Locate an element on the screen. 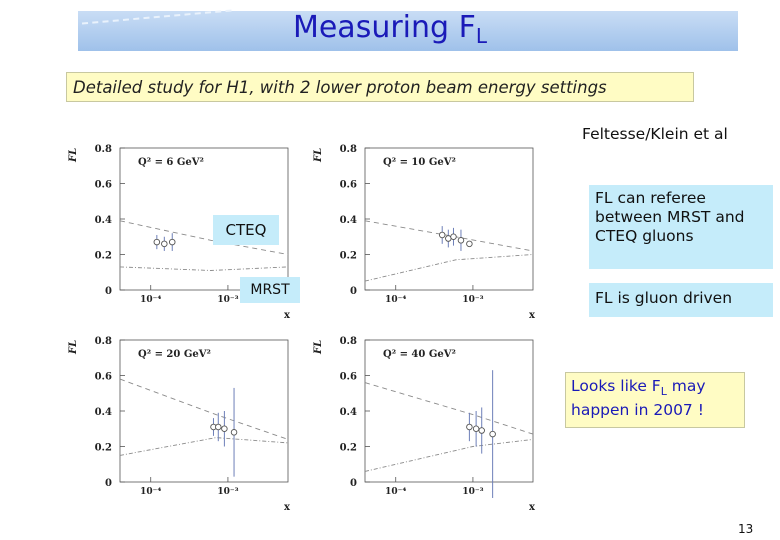  fl-panel-3: 0 0.2 0.4 0.6 0.8 10⁻⁴ 10⁻³ x FL Q² = 20 GeV² is located at coordinates (179, 424).